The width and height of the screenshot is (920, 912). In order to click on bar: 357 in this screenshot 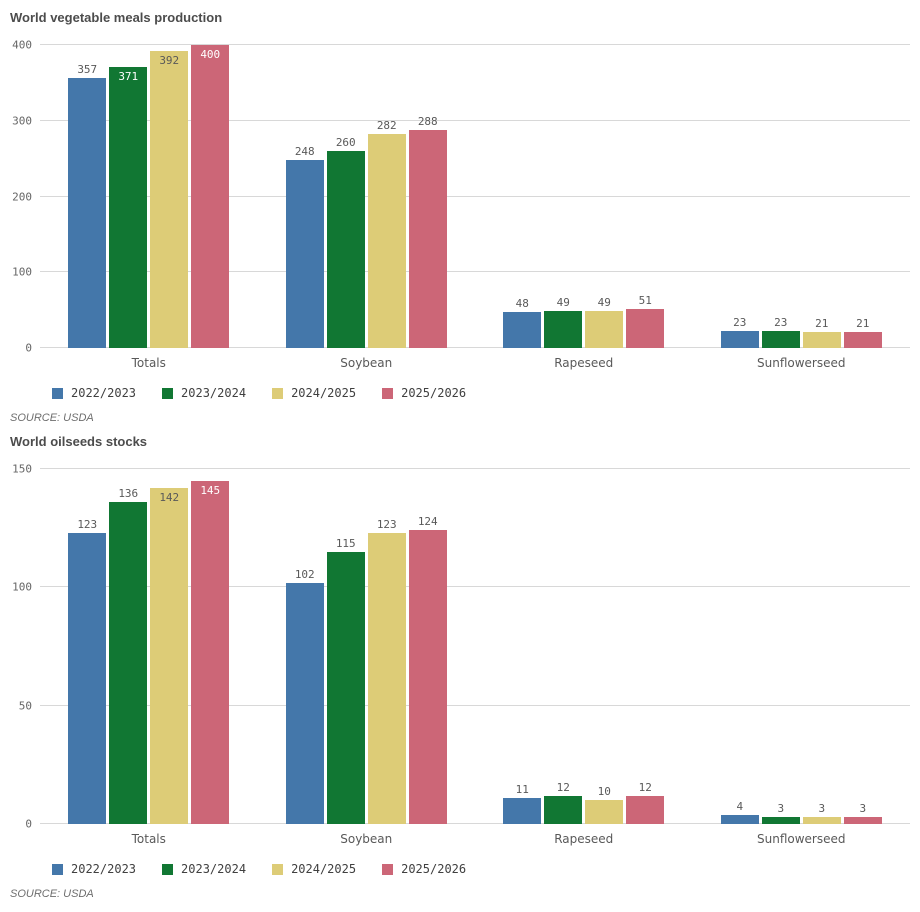, I will do `click(87, 206)`.